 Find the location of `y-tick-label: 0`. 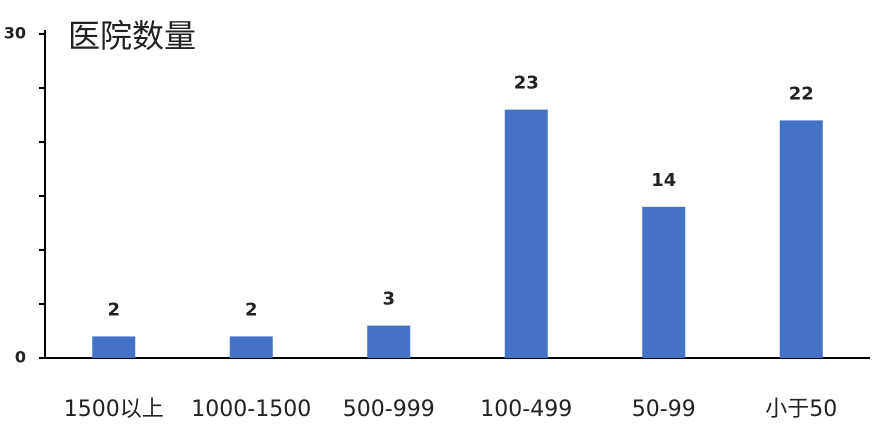

y-tick-label: 0 is located at coordinates (20, 357).